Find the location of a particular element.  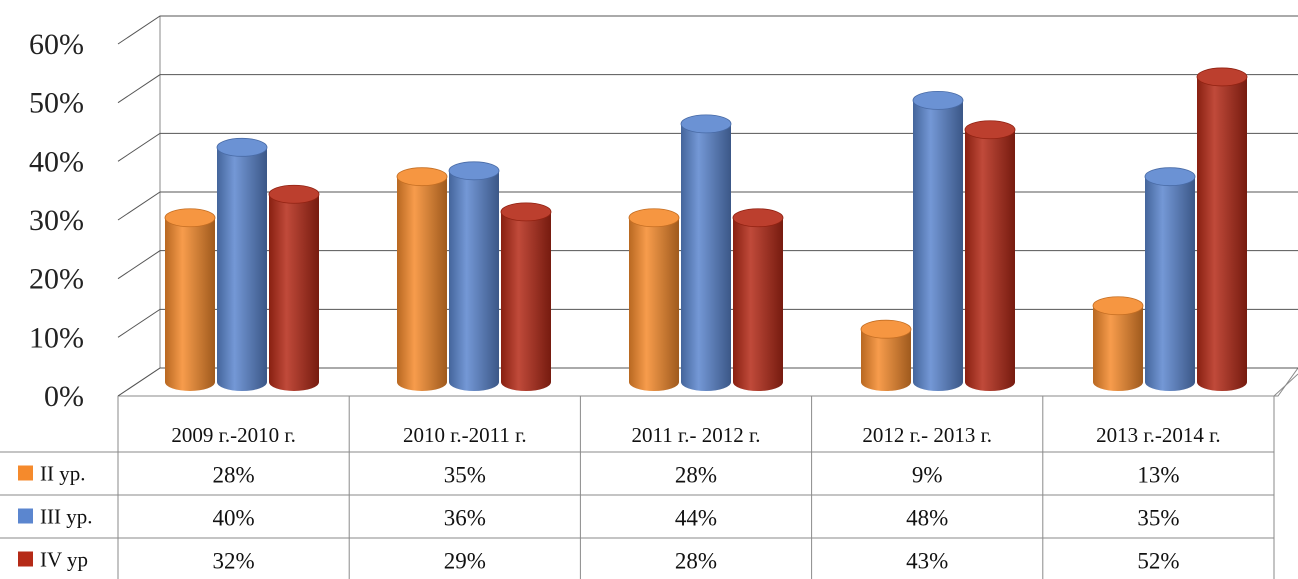

data-label: 36% is located at coordinates (465, 518).